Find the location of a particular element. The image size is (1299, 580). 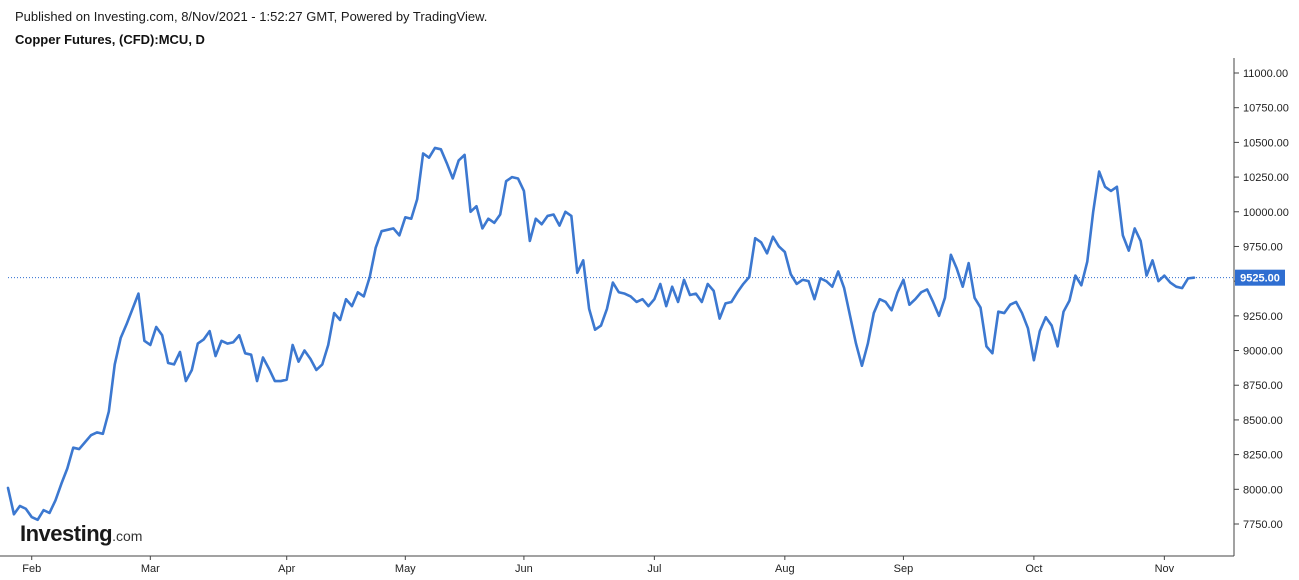

investing-logo: Investing.com is located at coordinates (81, 534).